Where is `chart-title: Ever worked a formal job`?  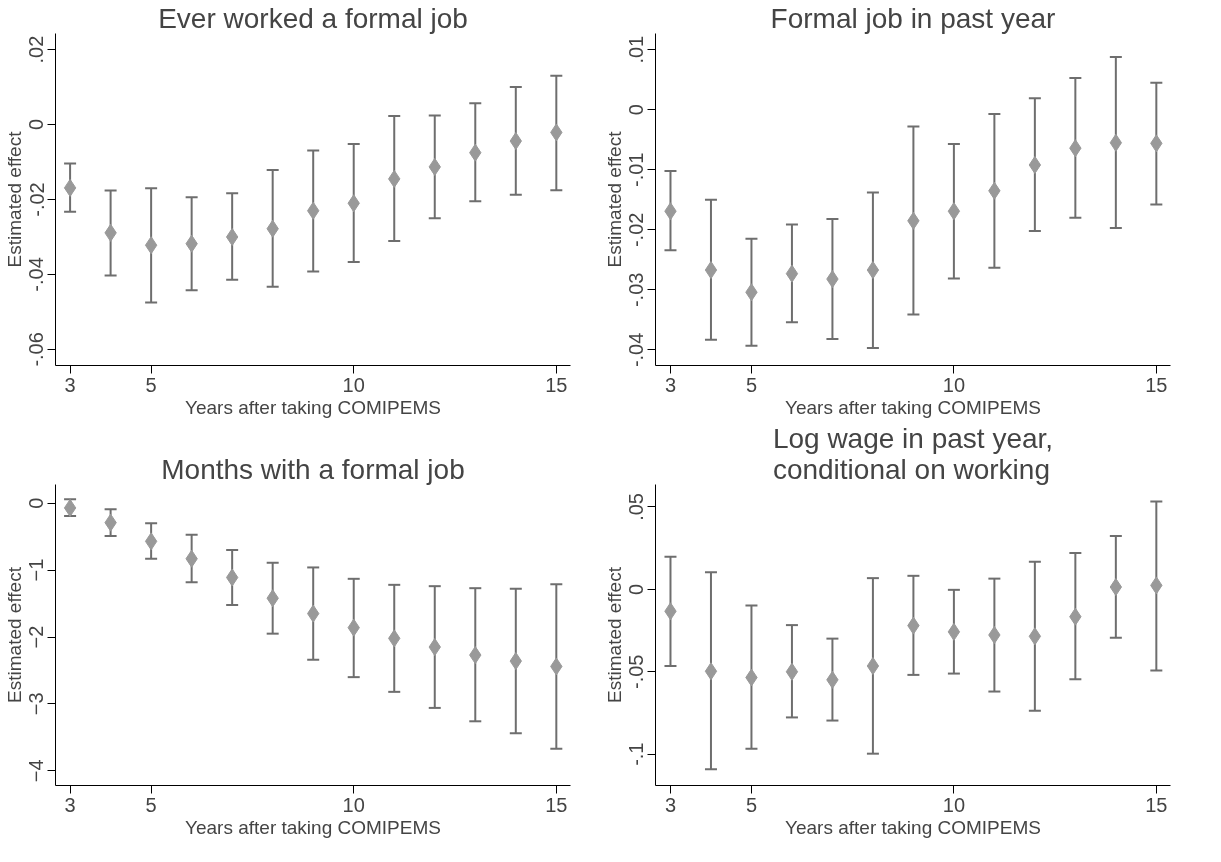 chart-title: Ever worked a formal job is located at coordinates (313, 18).